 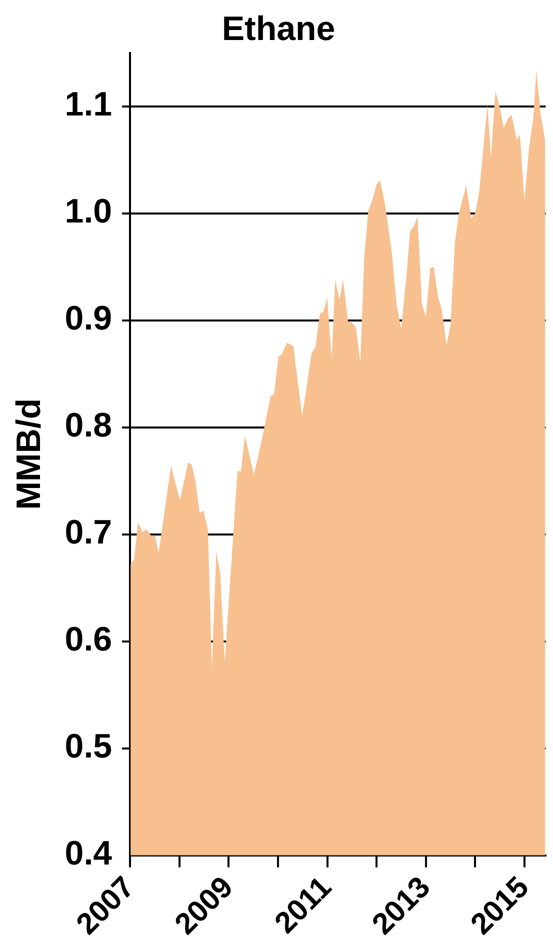 What do you see at coordinates (88, 105) in the screenshot?
I see `y-tick-label: 1.1` at bounding box center [88, 105].